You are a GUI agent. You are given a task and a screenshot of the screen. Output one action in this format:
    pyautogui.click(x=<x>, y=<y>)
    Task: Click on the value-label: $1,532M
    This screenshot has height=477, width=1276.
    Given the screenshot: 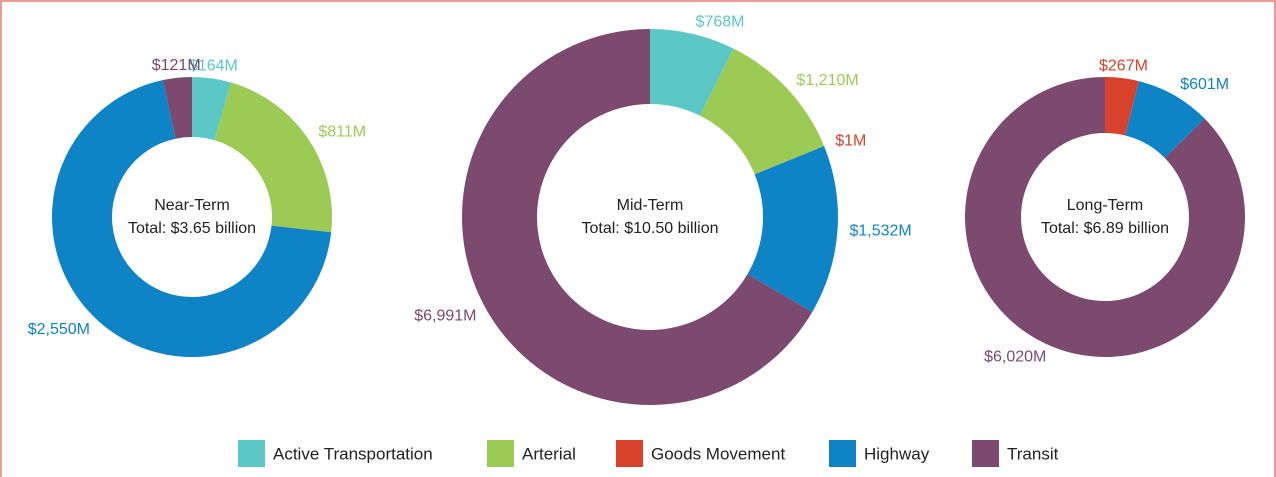 What is the action you would take?
    pyautogui.click(x=880, y=231)
    